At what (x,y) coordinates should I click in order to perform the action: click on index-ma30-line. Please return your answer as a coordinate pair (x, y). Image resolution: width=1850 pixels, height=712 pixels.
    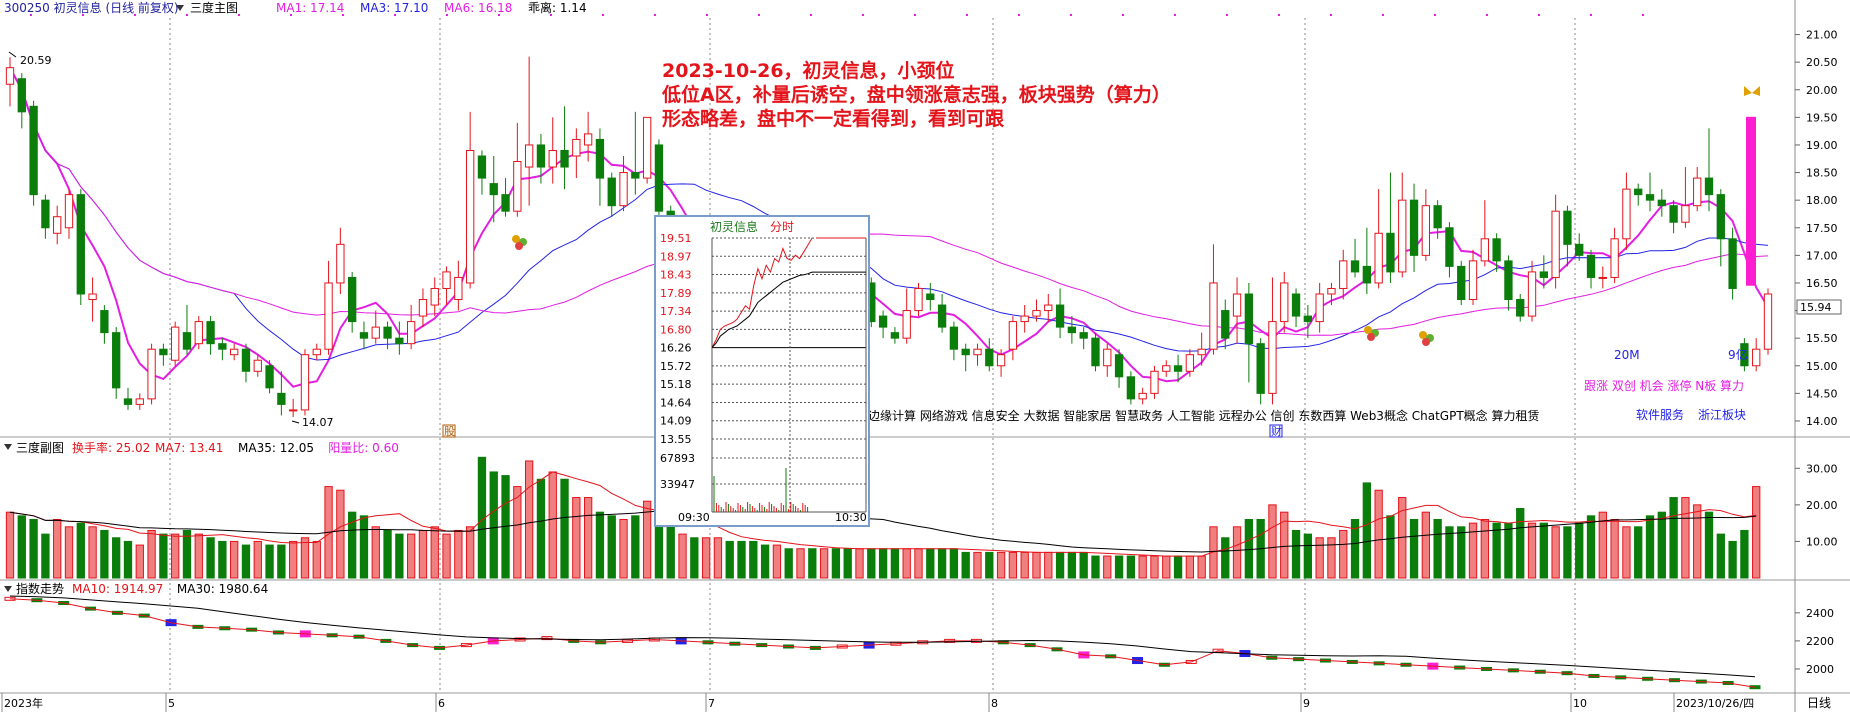
    Looking at the image, I should click on (882, 636).